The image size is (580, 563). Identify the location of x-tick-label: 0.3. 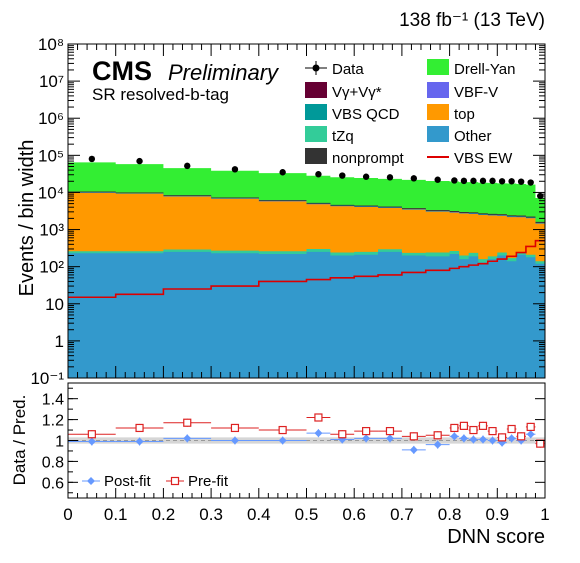
(211, 514).